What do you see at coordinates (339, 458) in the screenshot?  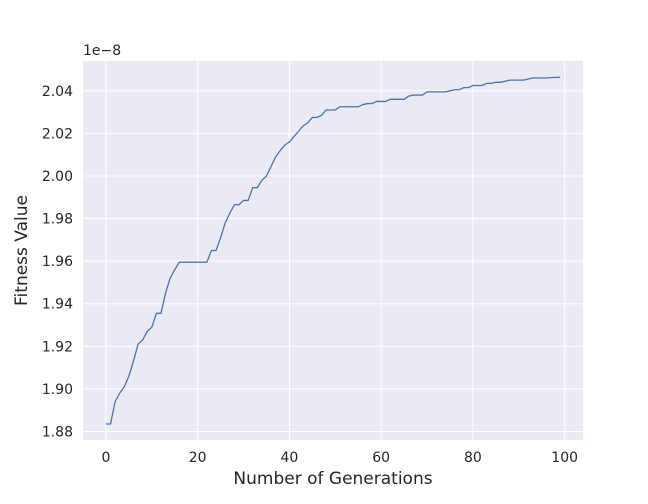 I see `x-axis-ticks: 0 20 40 60 80 100` at bounding box center [339, 458].